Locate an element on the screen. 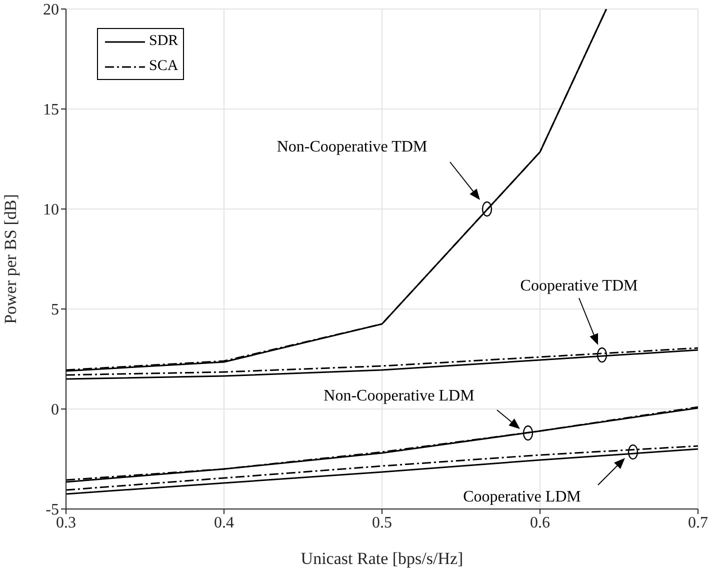  x-axis-title: Unicast Rate [bps/s/Hz] is located at coordinates (382, 558).